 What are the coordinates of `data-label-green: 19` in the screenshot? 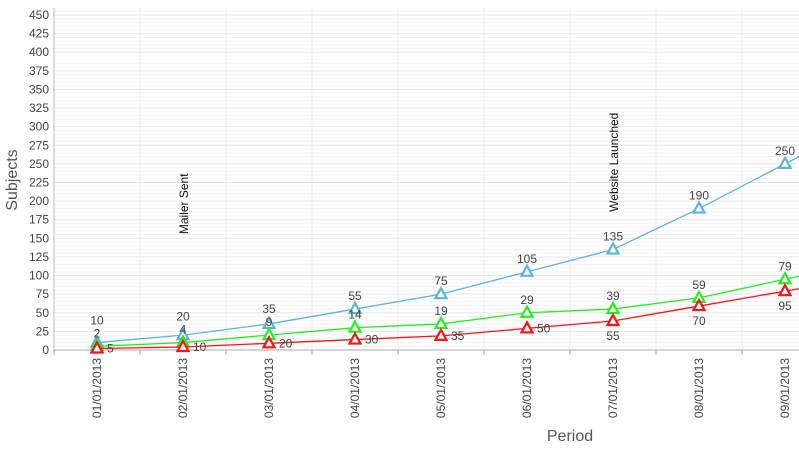 It's located at (441, 311).